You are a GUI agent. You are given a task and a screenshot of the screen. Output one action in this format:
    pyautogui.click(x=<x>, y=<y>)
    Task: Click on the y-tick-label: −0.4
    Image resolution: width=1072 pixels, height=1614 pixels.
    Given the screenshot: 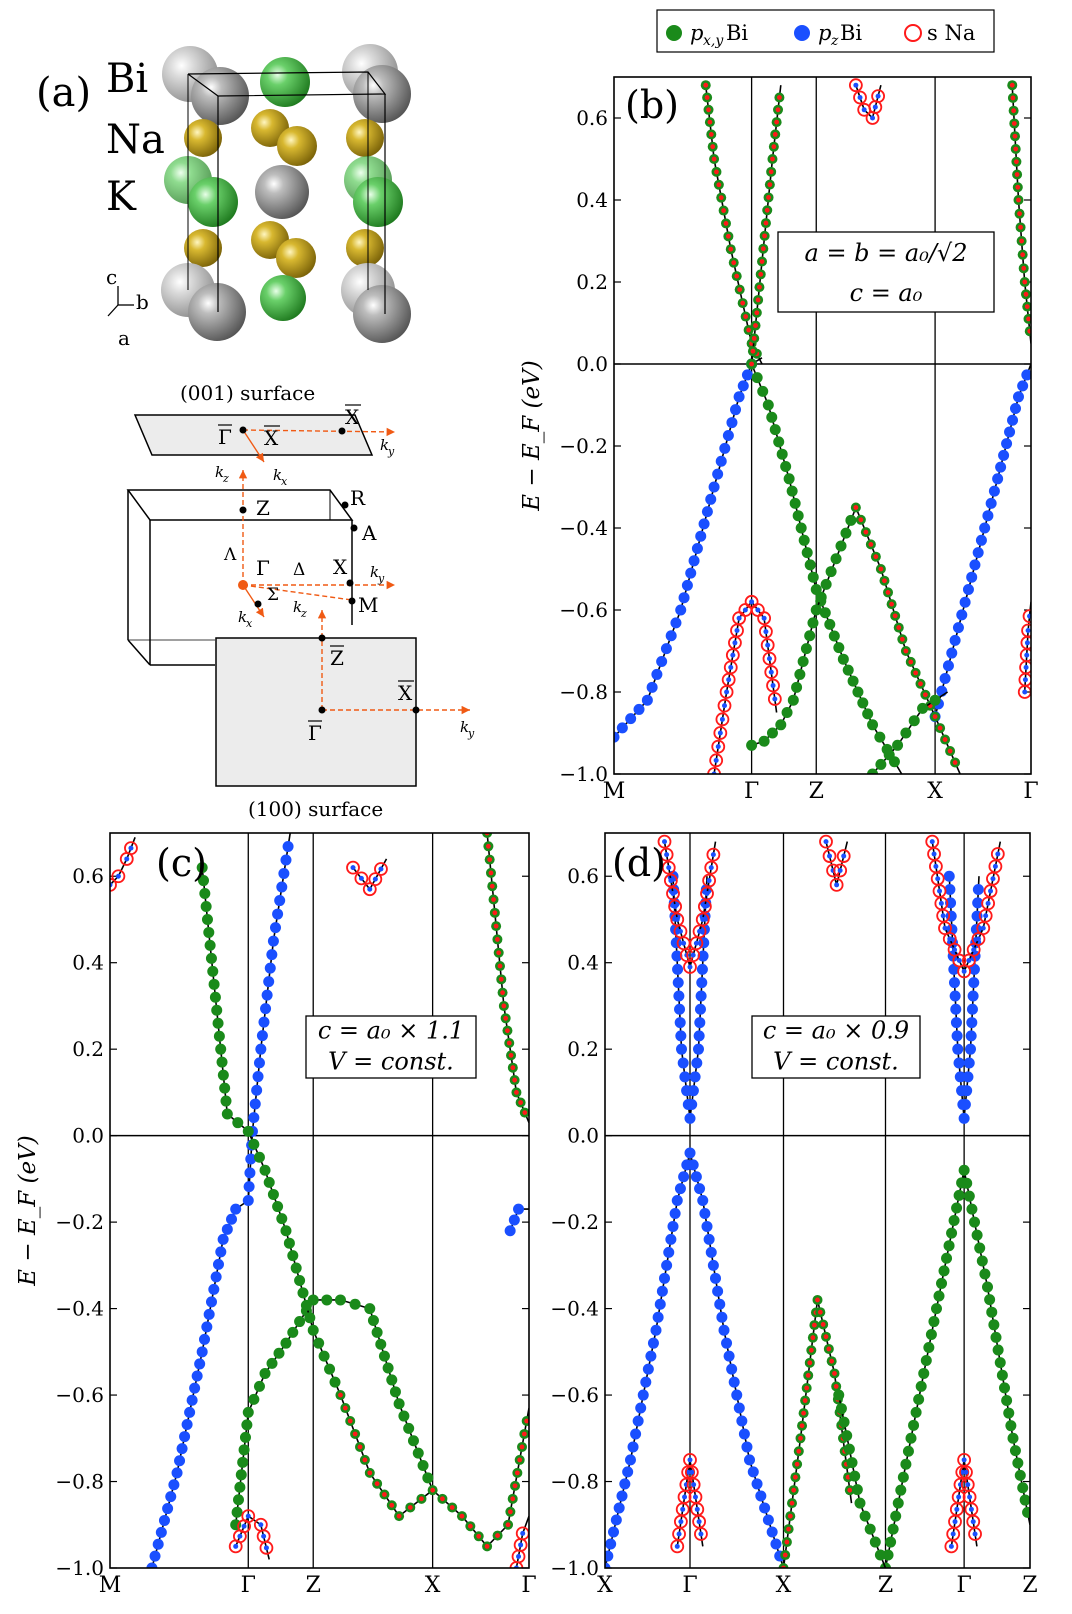 What is the action you would take?
    pyautogui.click(x=574, y=1309)
    